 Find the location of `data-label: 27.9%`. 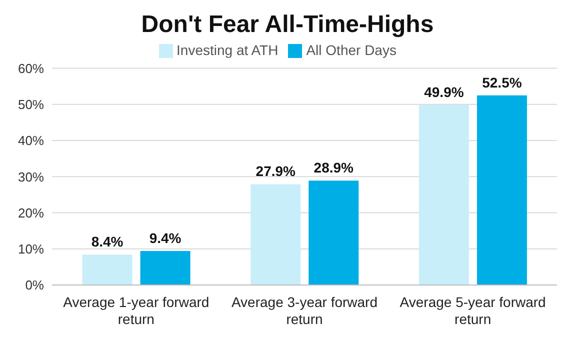

data-label: 27.9% is located at coordinates (276, 171).